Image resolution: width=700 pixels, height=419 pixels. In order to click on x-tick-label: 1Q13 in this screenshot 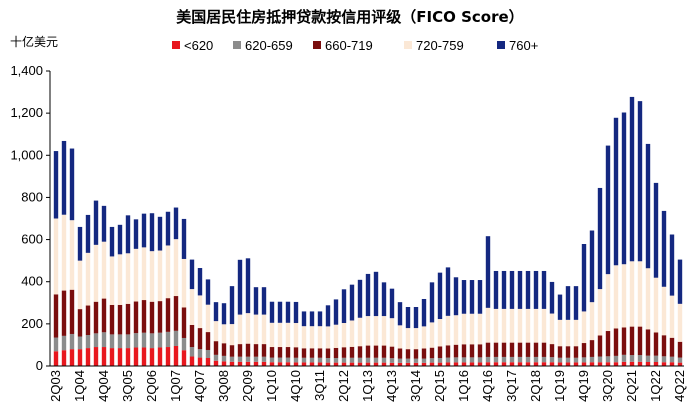, I will do `click(367, 386)`.